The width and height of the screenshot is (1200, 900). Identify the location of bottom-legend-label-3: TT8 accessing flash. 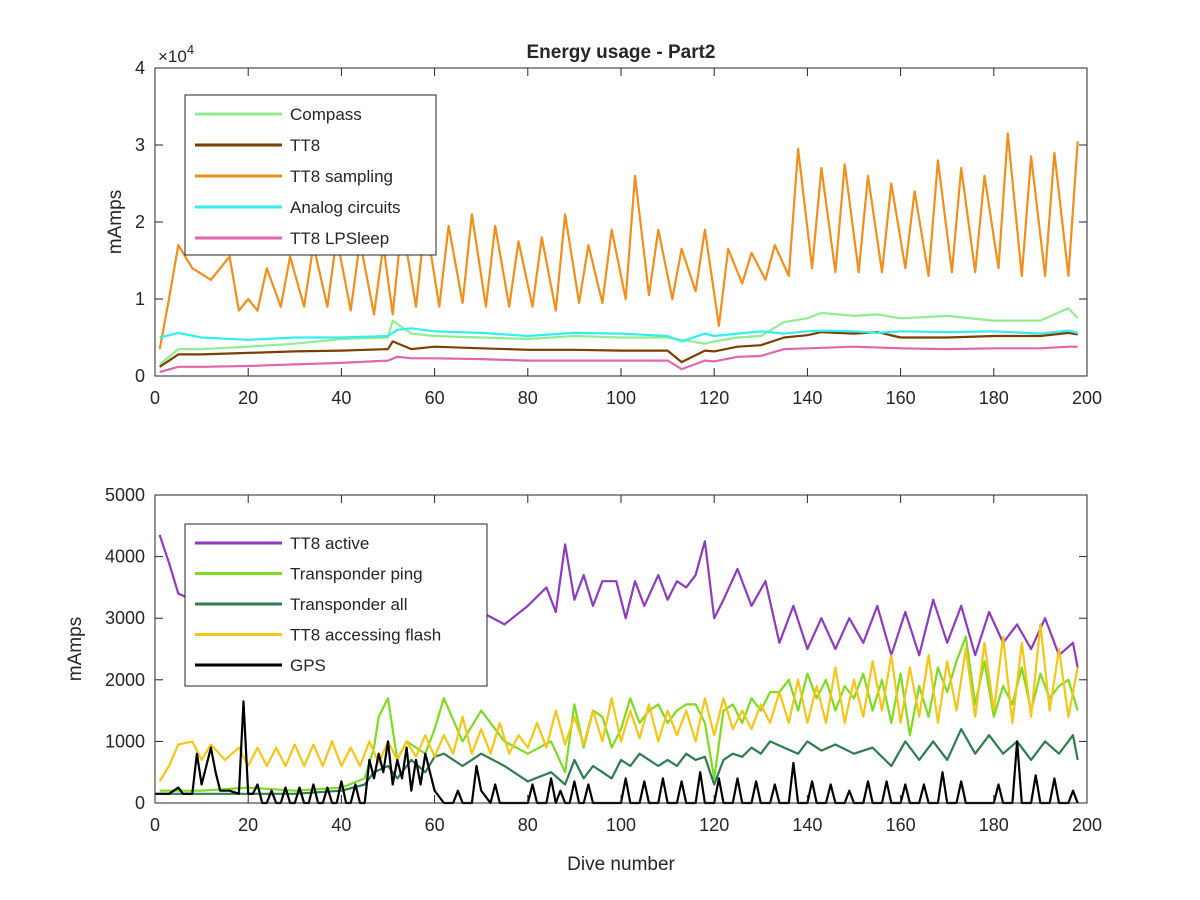
(365, 635).